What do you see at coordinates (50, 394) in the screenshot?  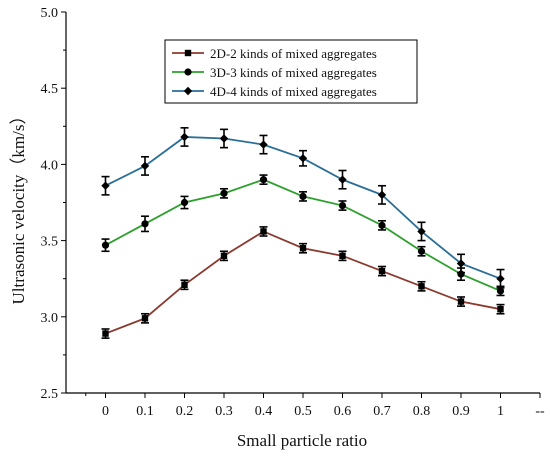 I see `y-tick-label: 2.5` at bounding box center [50, 394].